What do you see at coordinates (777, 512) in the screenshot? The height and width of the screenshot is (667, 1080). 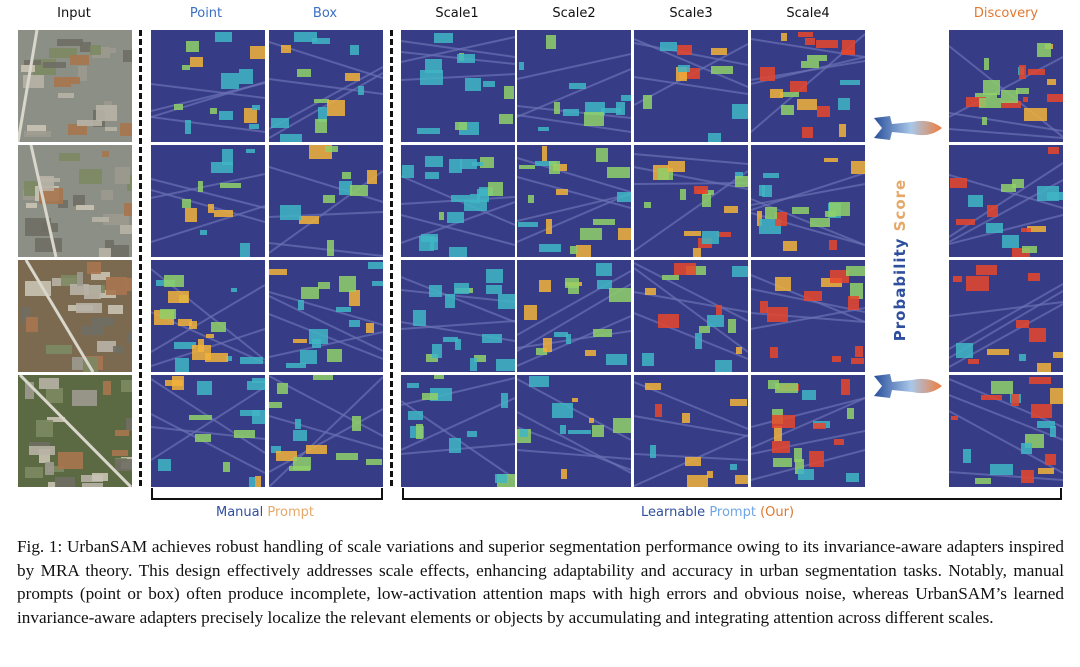 I see `our-word: (Our)` at bounding box center [777, 512].